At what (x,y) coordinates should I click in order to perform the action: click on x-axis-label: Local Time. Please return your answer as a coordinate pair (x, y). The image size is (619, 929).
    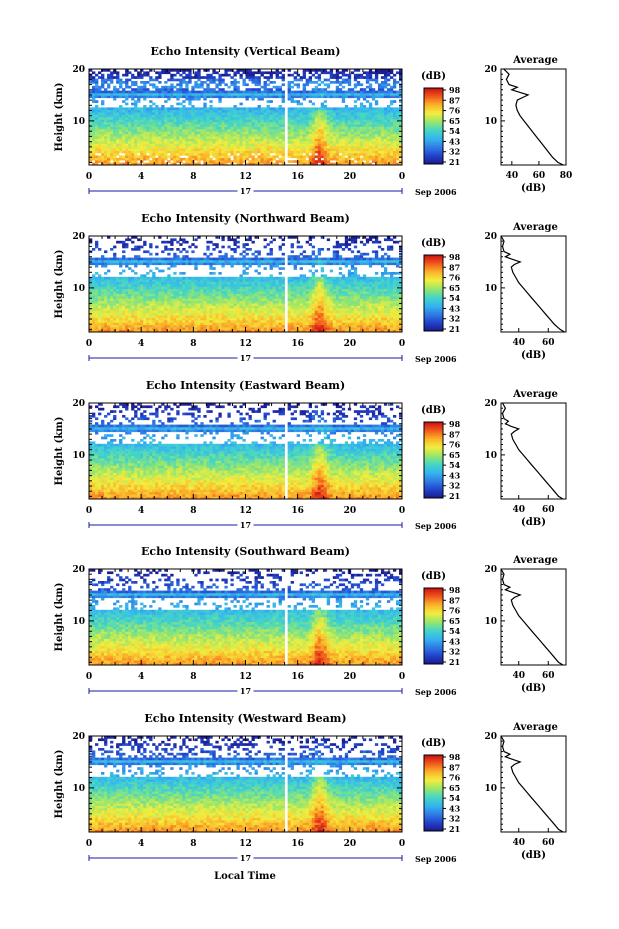
    Looking at the image, I should click on (245, 876).